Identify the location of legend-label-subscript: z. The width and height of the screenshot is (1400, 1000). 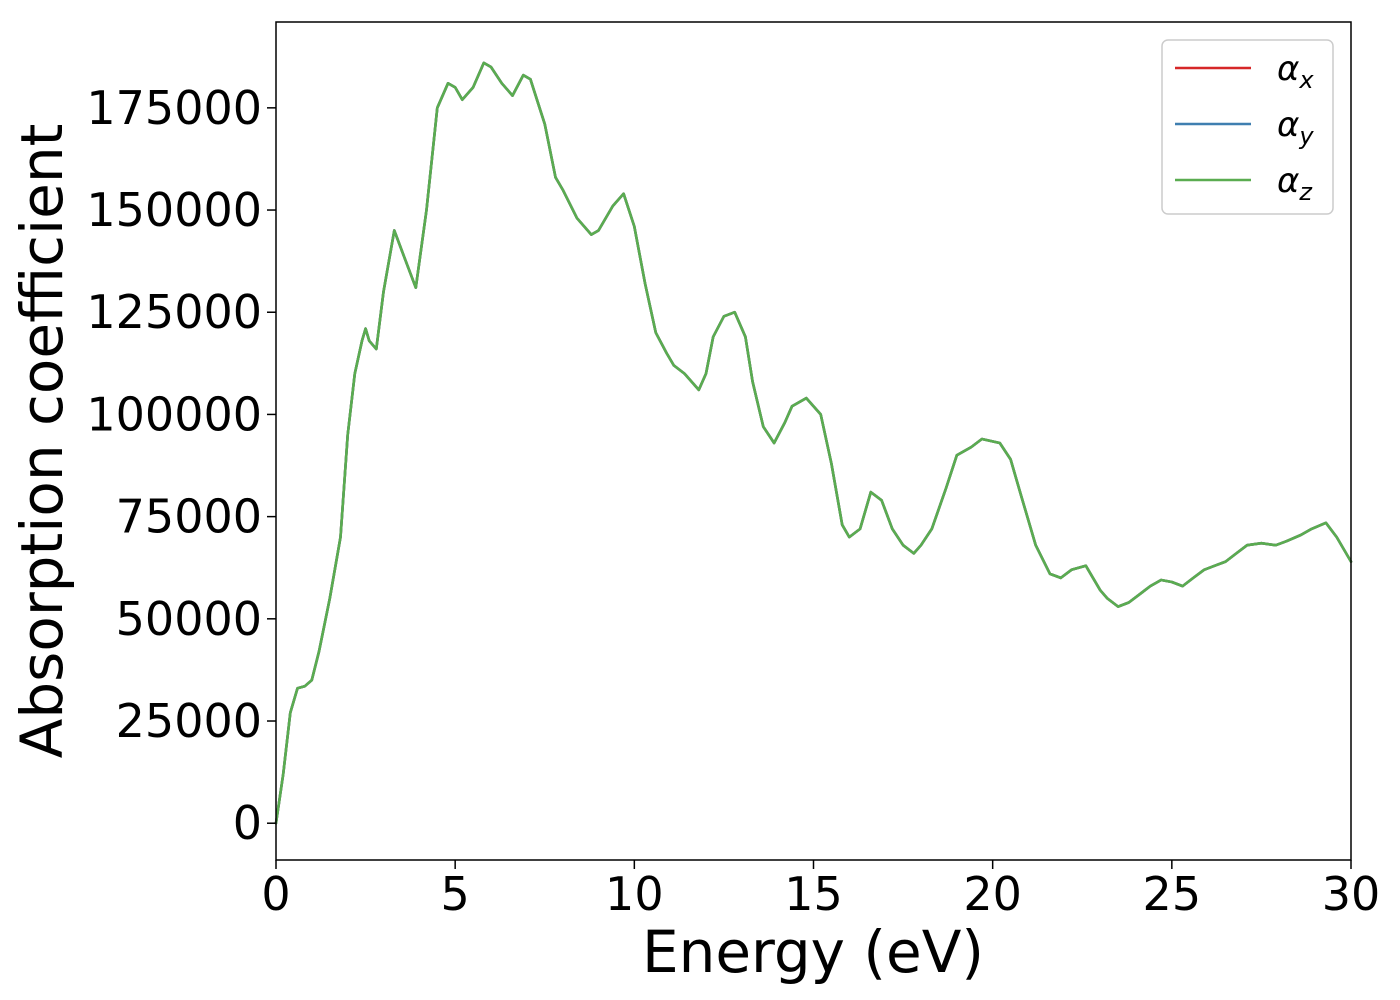
(1305, 192).